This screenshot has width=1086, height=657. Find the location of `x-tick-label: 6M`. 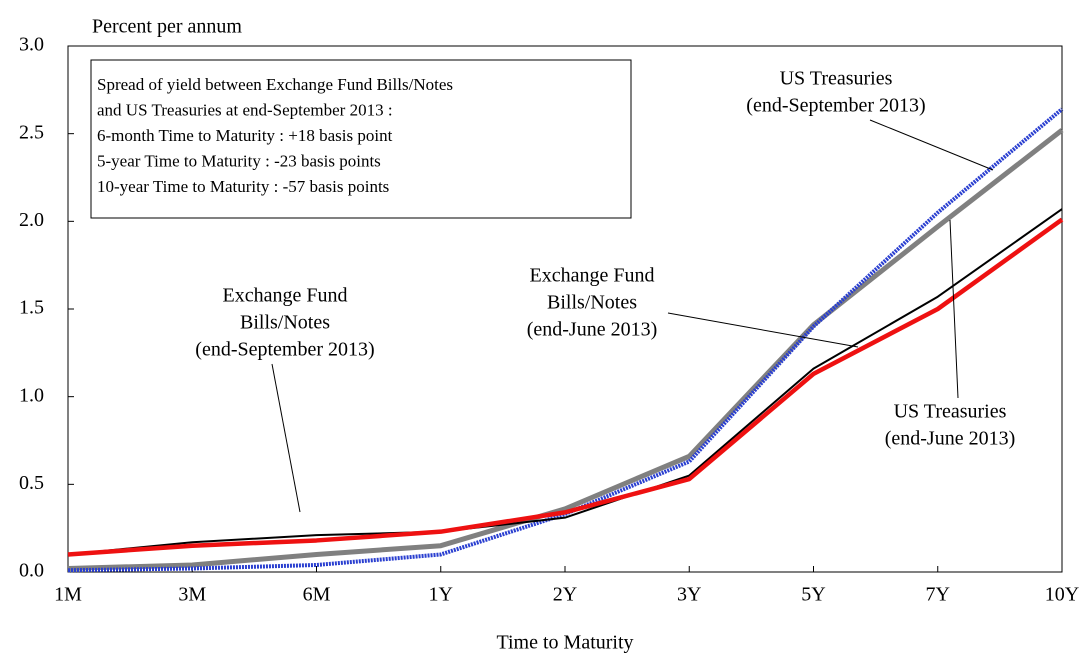

x-tick-label: 6M is located at coordinates (317, 595).